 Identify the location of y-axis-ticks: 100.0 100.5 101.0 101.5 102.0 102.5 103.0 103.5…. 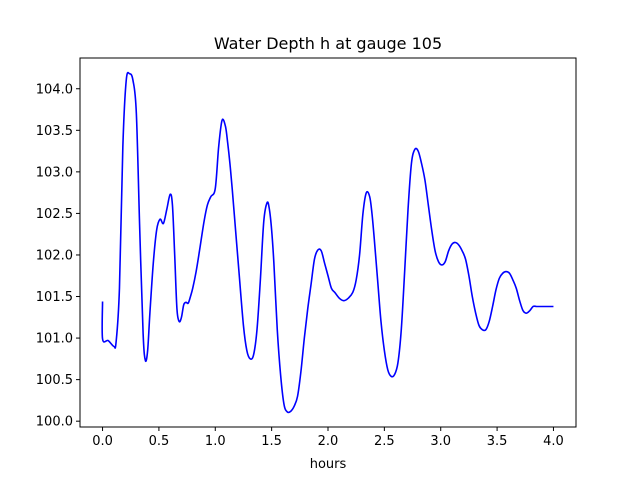
(58, 256).